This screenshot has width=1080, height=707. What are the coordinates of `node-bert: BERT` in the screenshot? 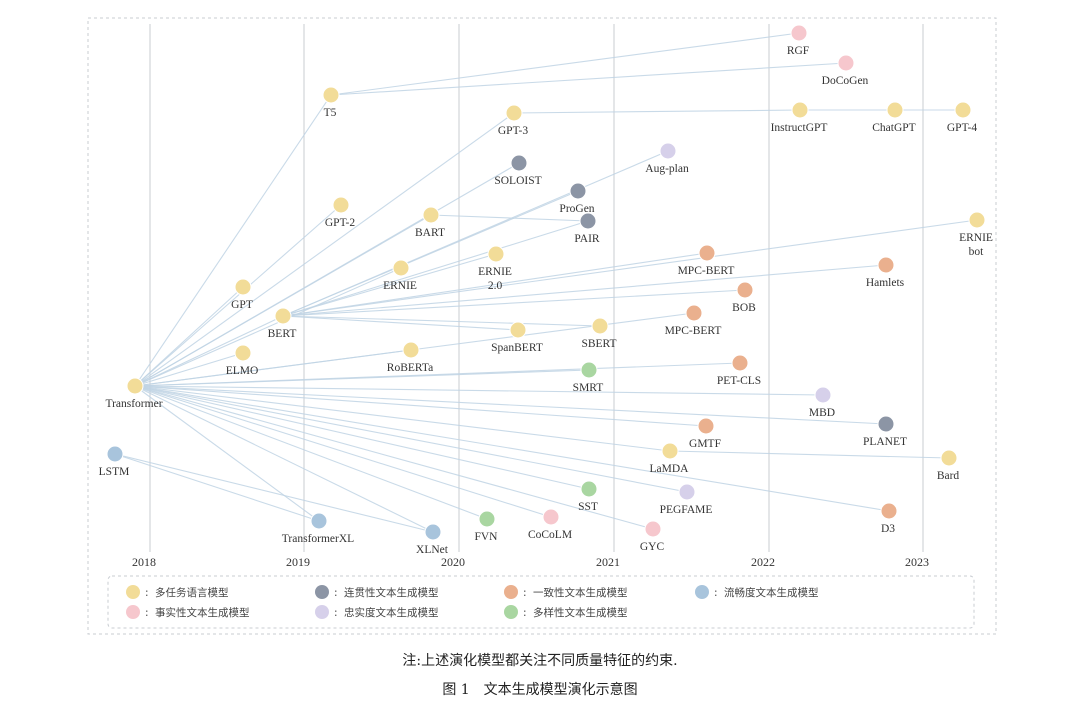 It's located at (282, 323).